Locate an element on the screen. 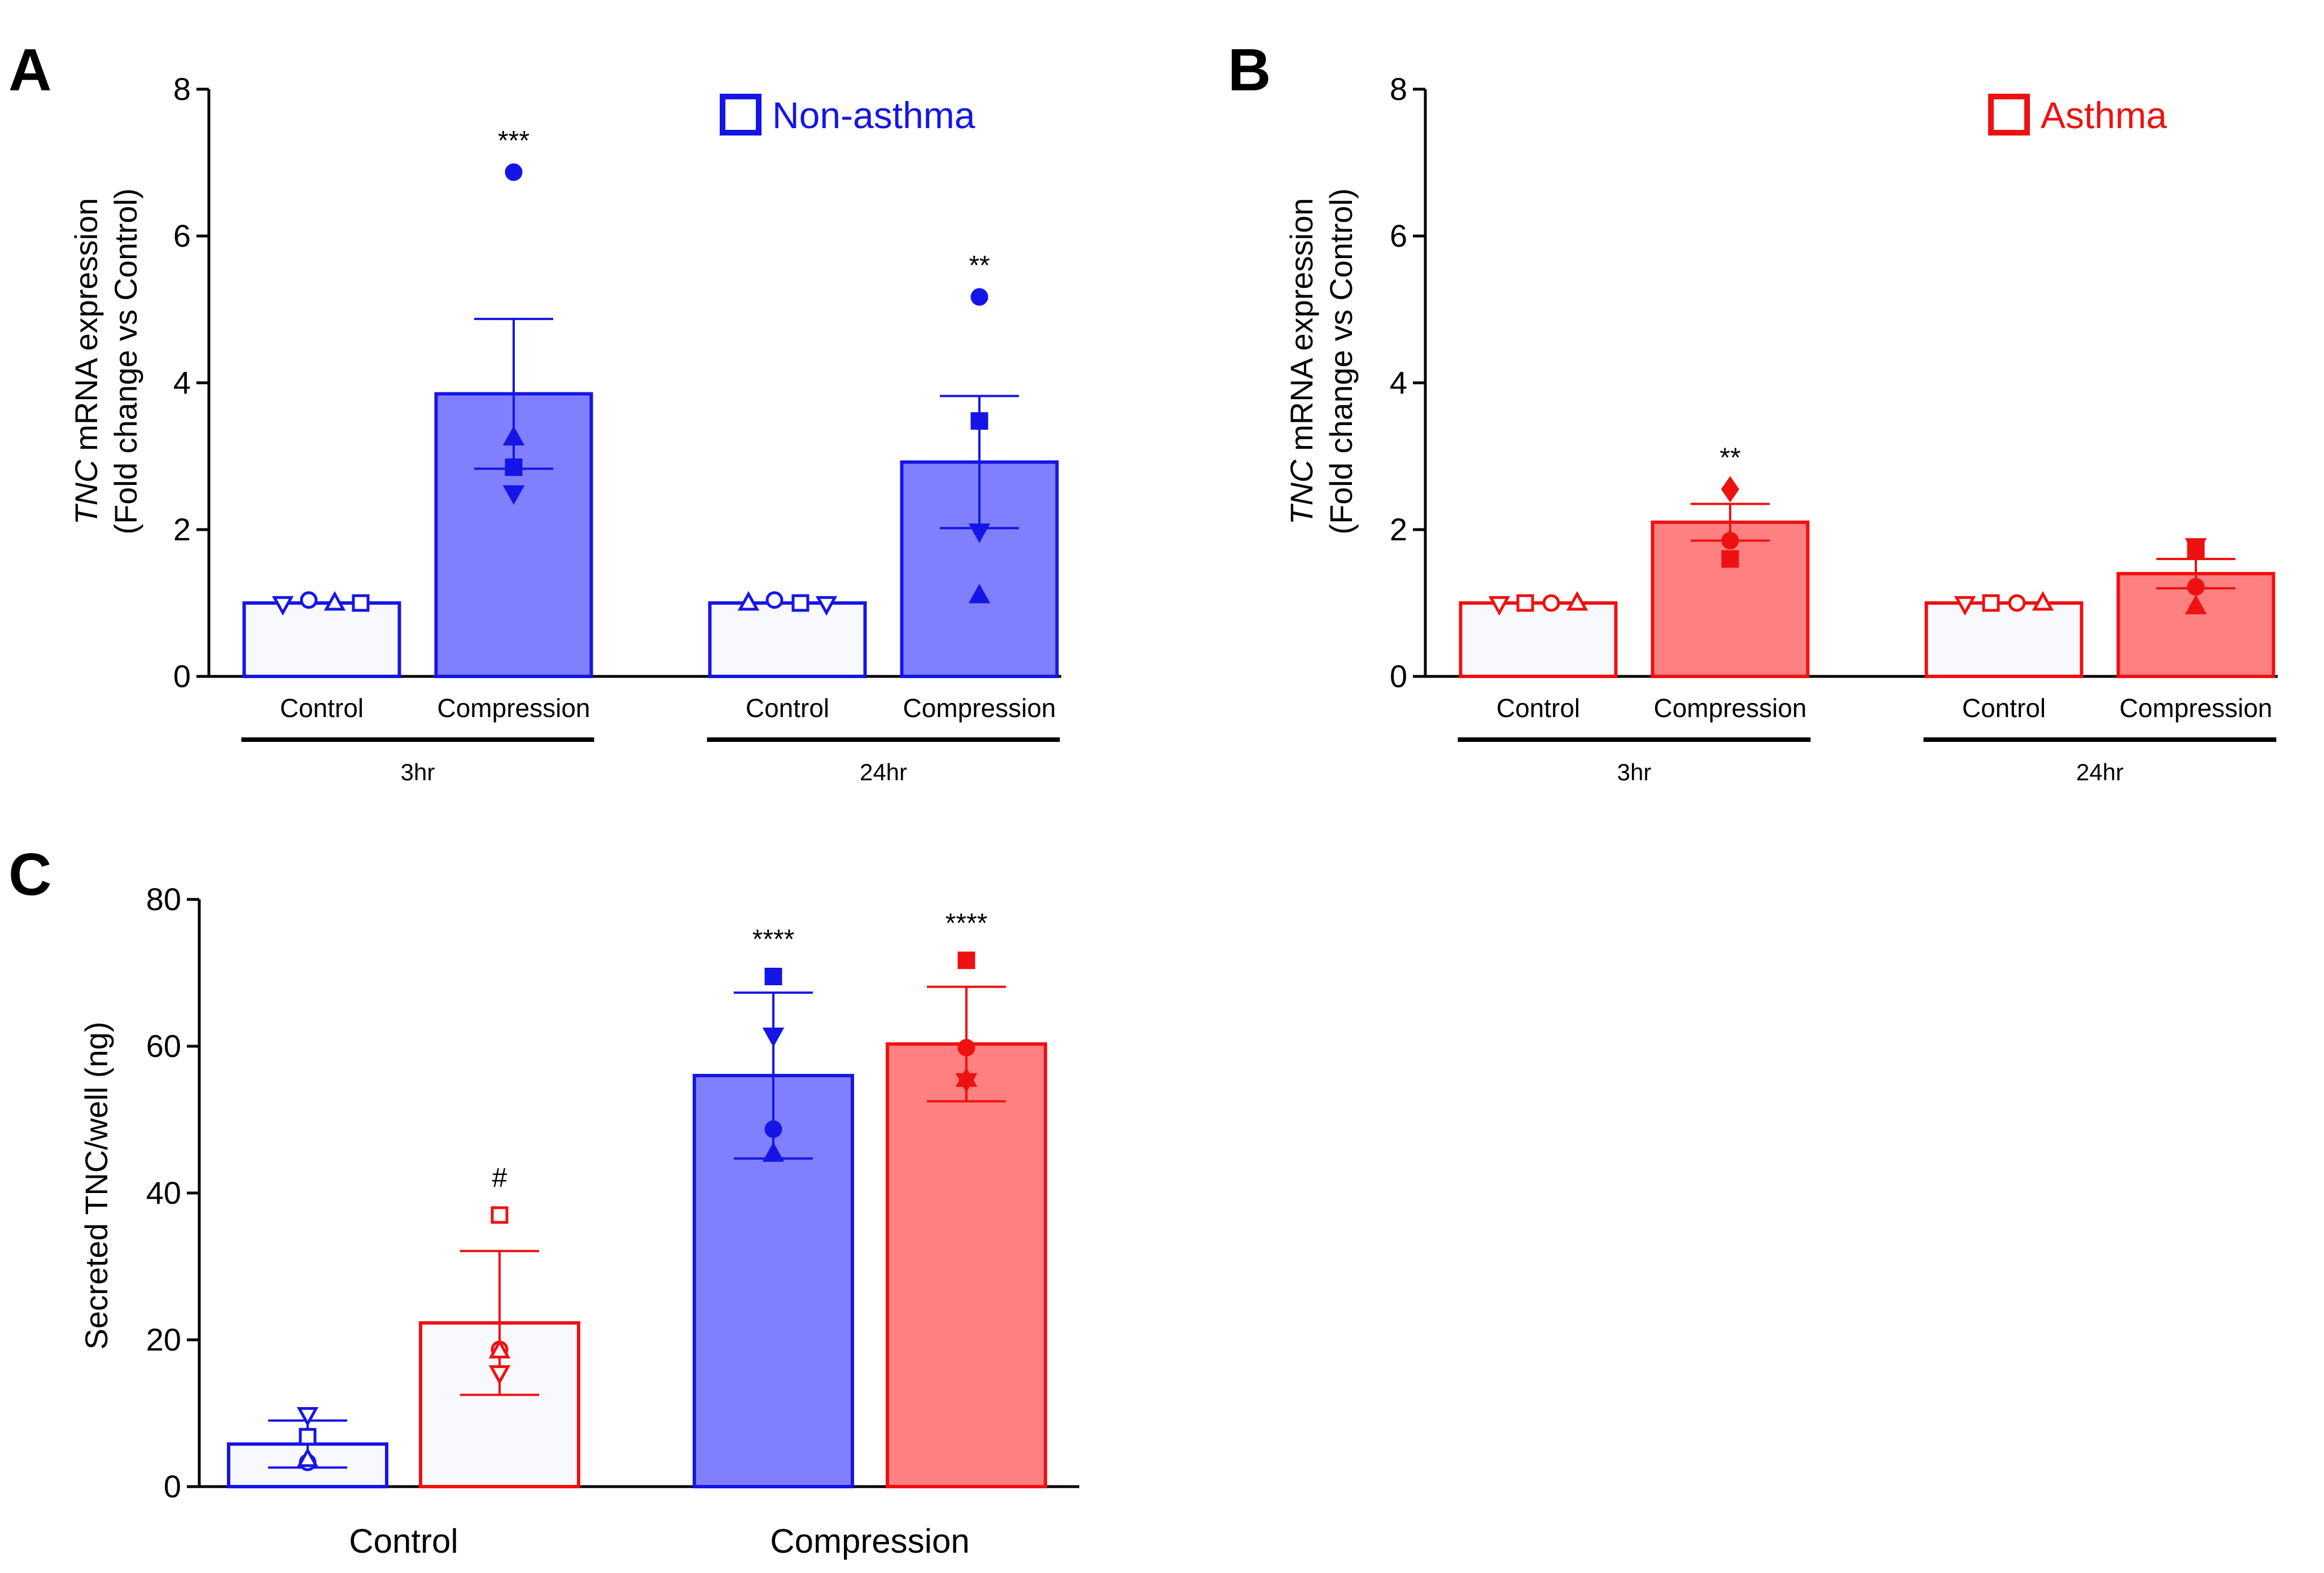  panel-c-y-tick-label: 60 is located at coordinates (163, 1046).